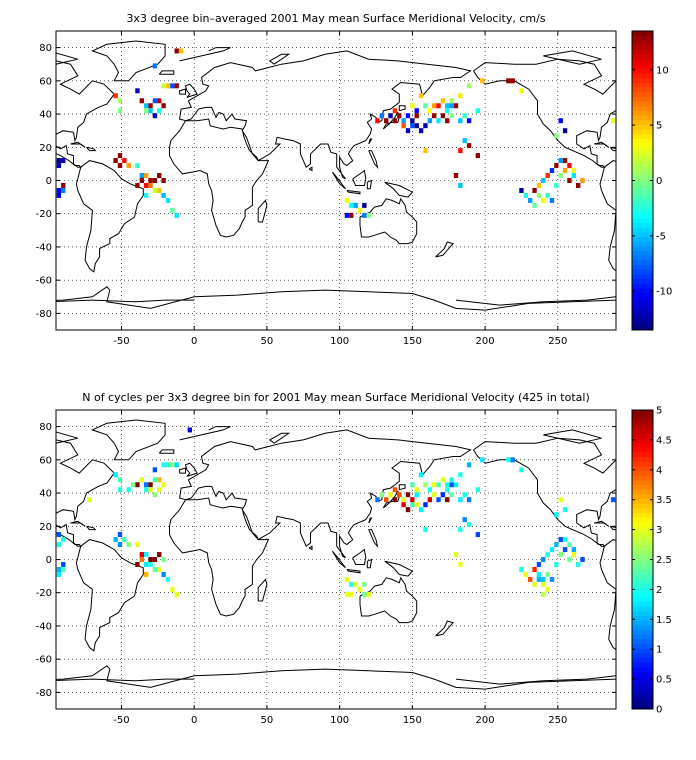 This screenshot has width=696, height=760. Describe the element at coordinates (659, 590) in the screenshot. I see `colorbar-tick-label: 2` at that location.